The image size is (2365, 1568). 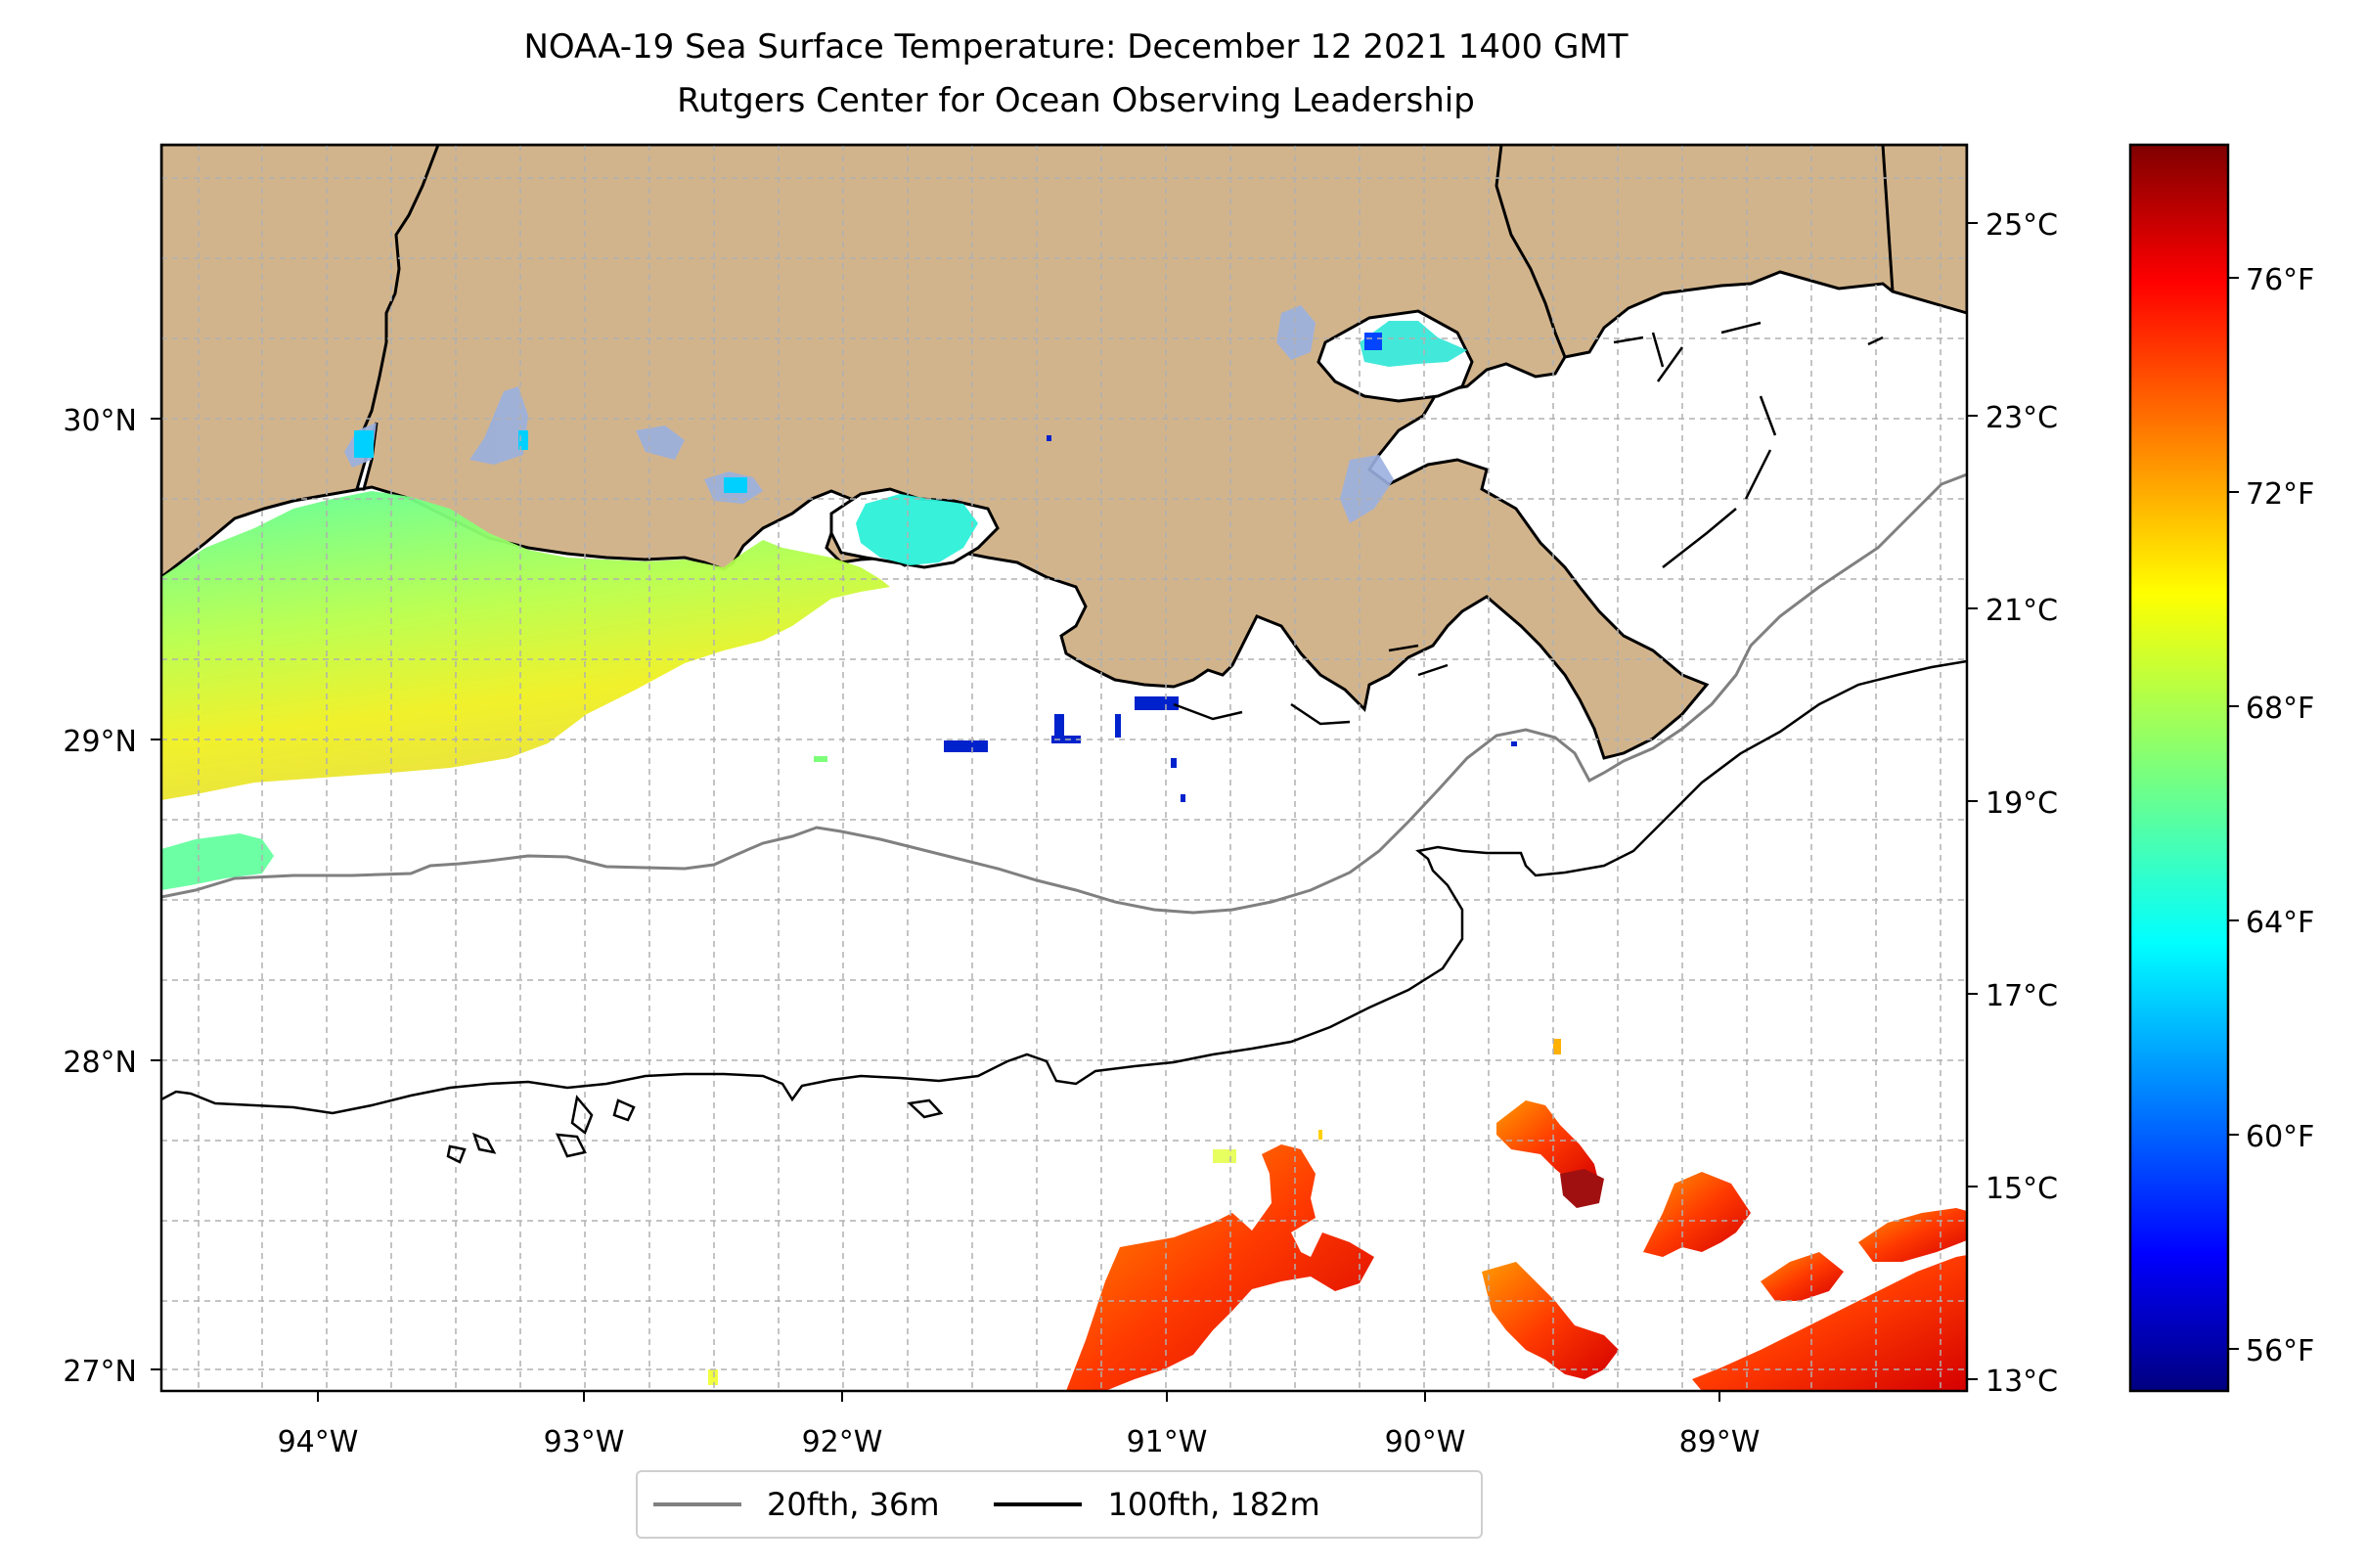 I want to click on legend-line-black, so click(x=1038, y=1504).